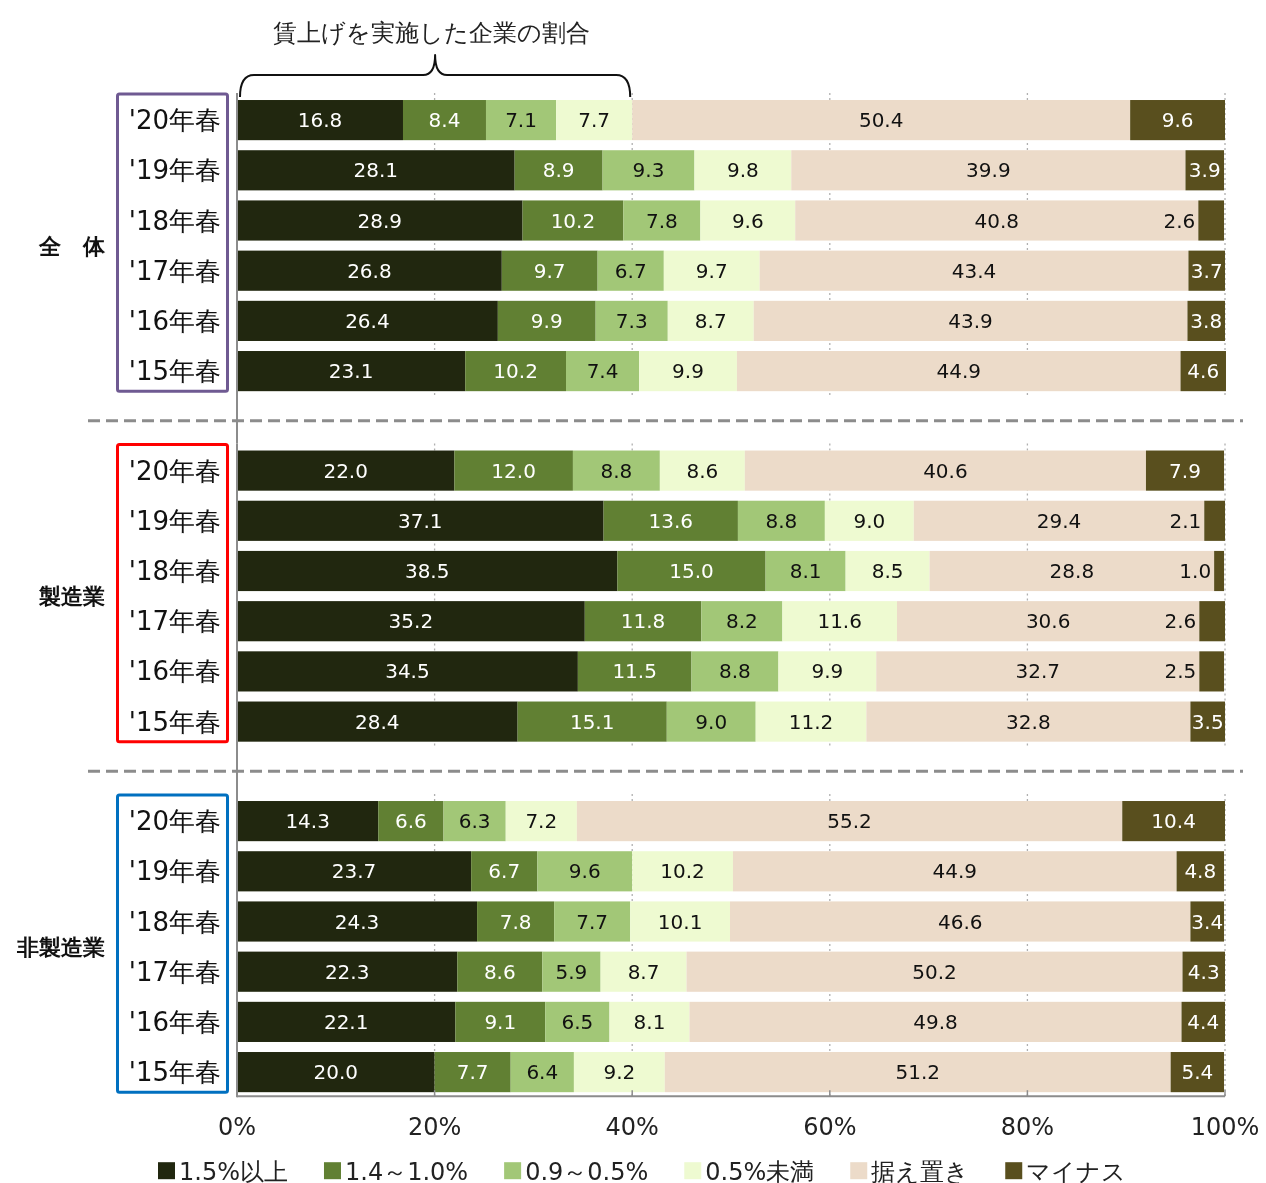 This screenshot has height=1183, width=1266. I want to click on data-label: 8.1, so click(805, 571).